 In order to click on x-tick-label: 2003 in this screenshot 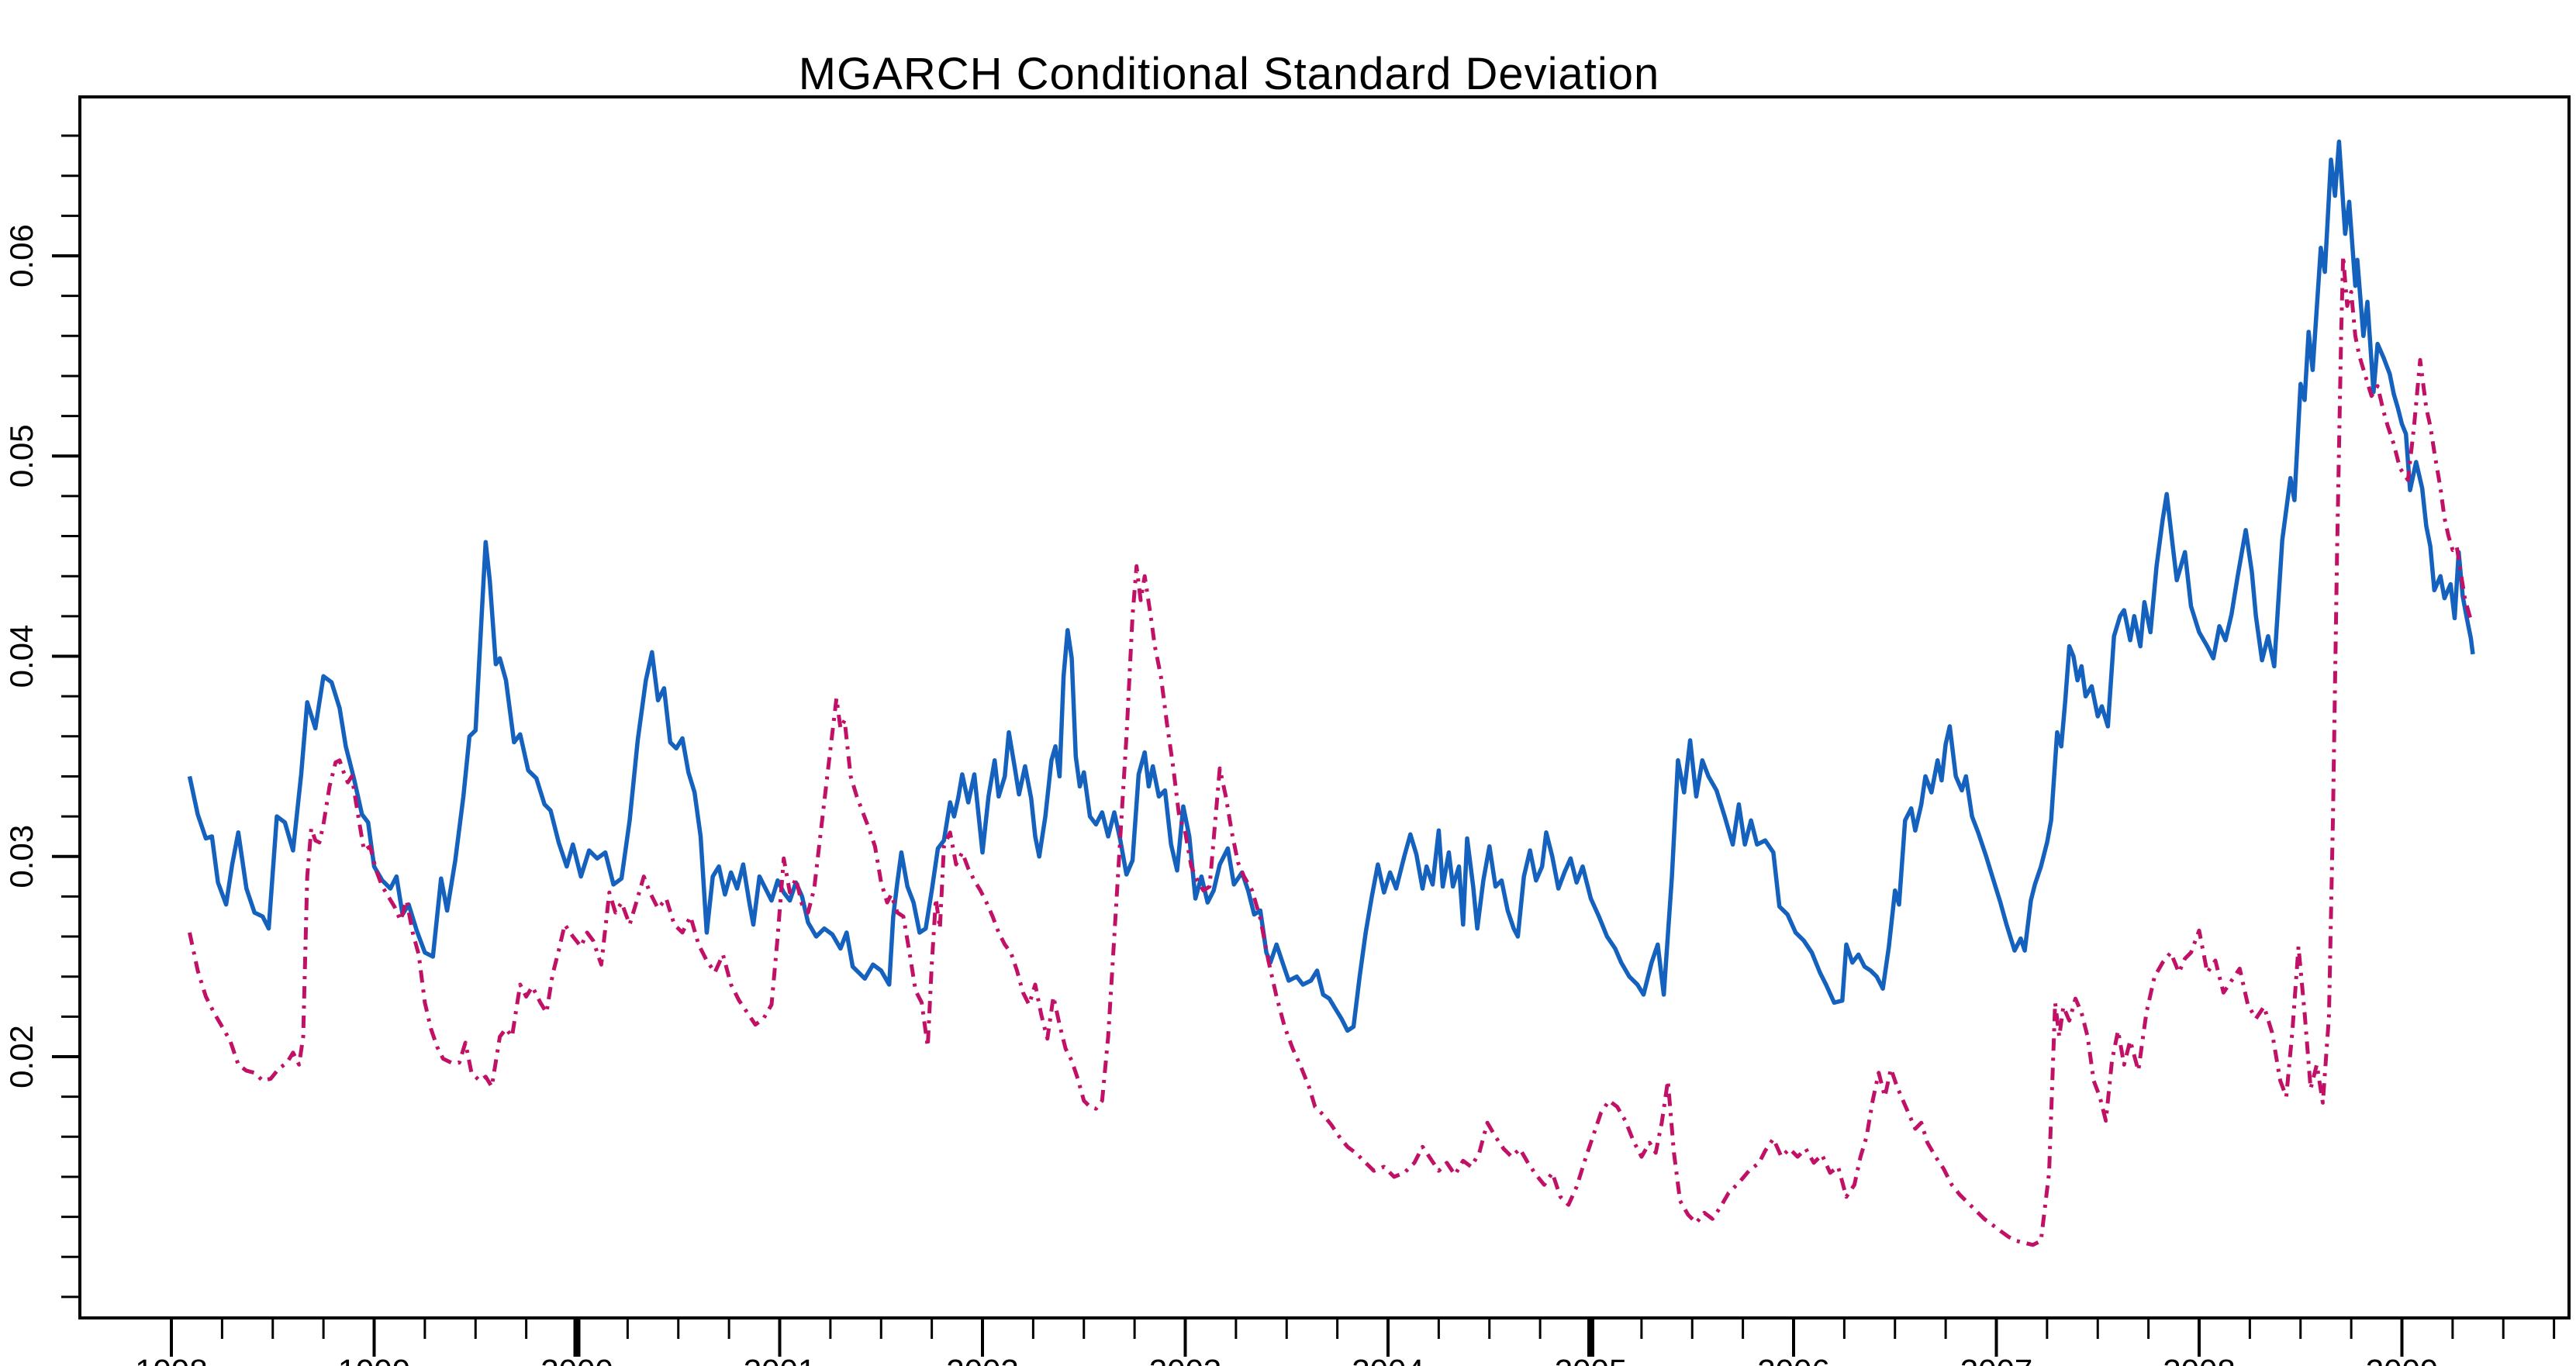, I will do `click(1185, 1359)`.